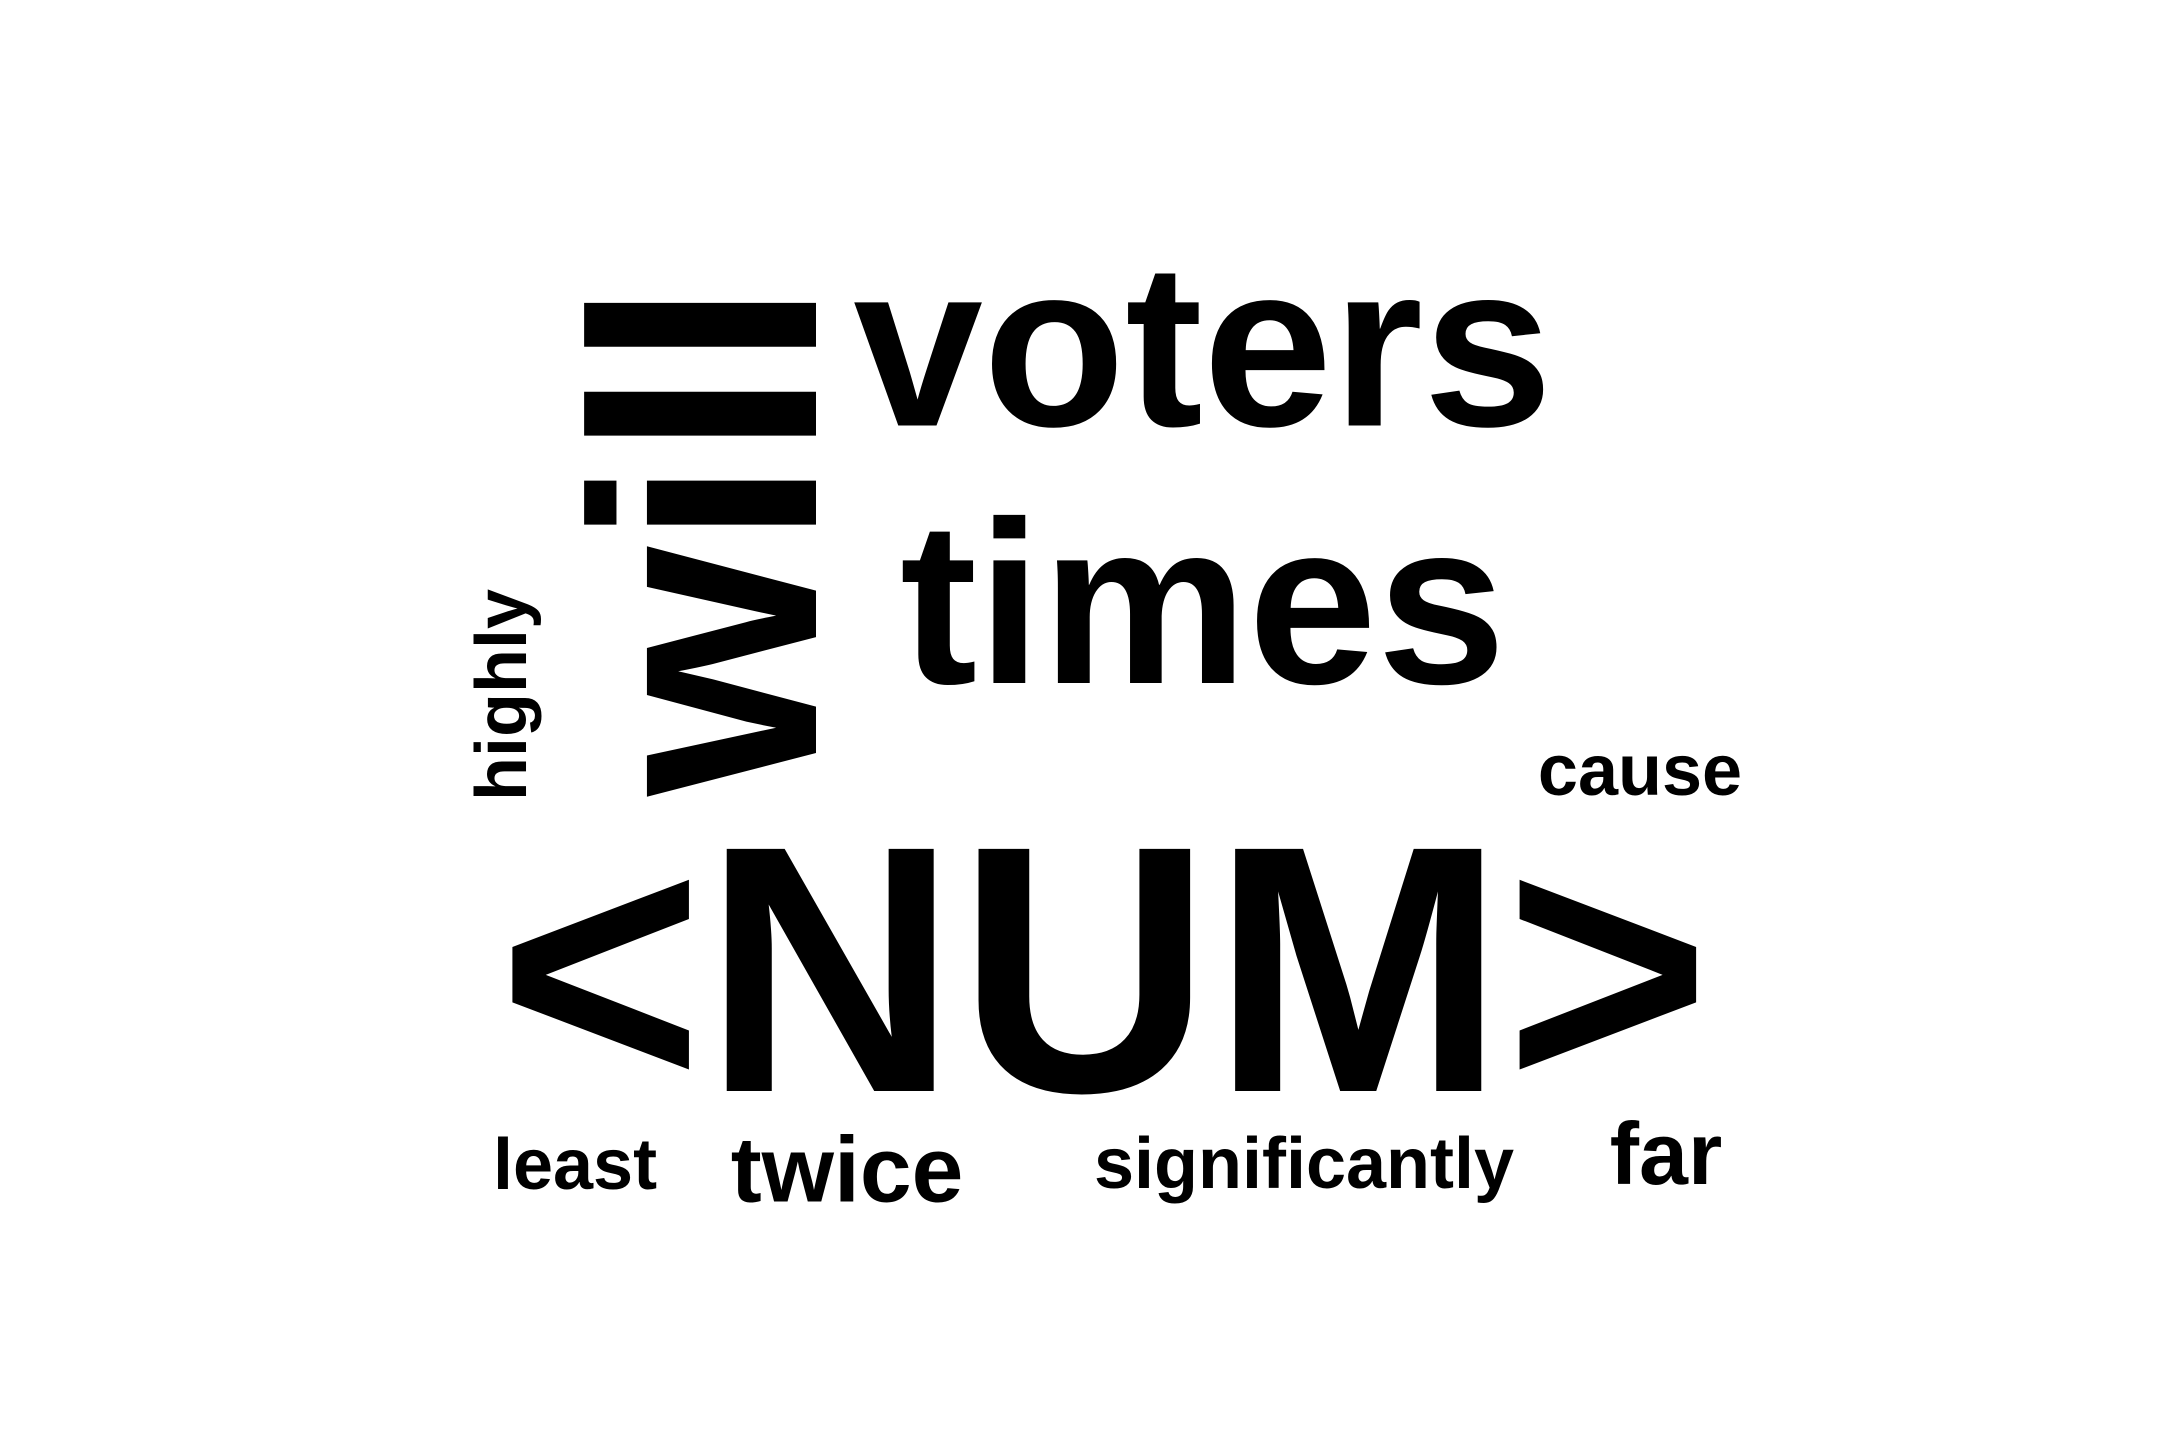 This screenshot has width=2160, height=1440. I want to click on word-voters: voters, so click(1203, 345).